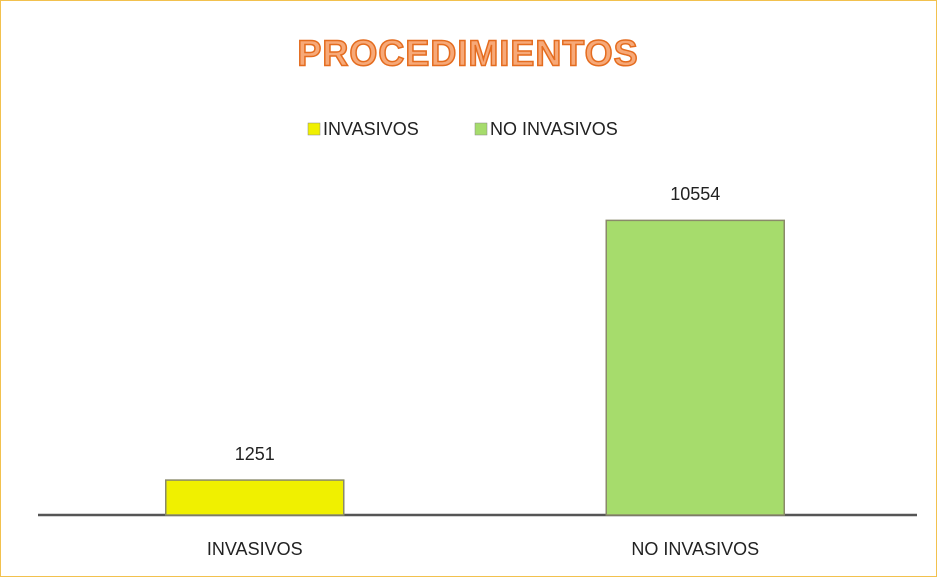 Image resolution: width=937 pixels, height=577 pixels. I want to click on x-tick-label: INVASIVOS, so click(255, 549).